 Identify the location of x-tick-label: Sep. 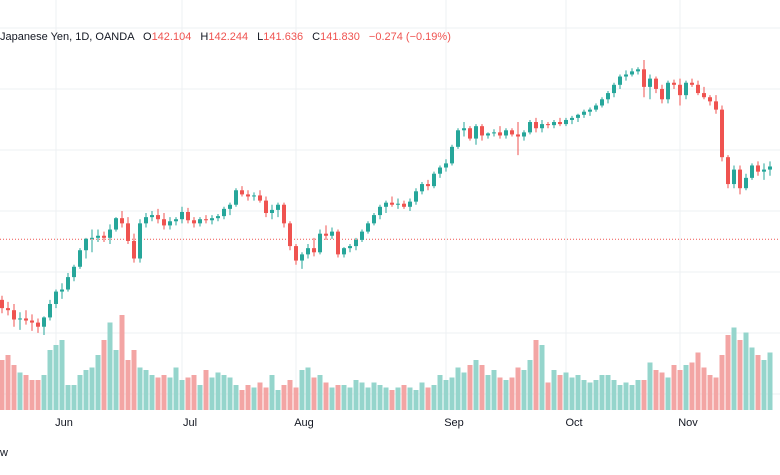
(454, 423).